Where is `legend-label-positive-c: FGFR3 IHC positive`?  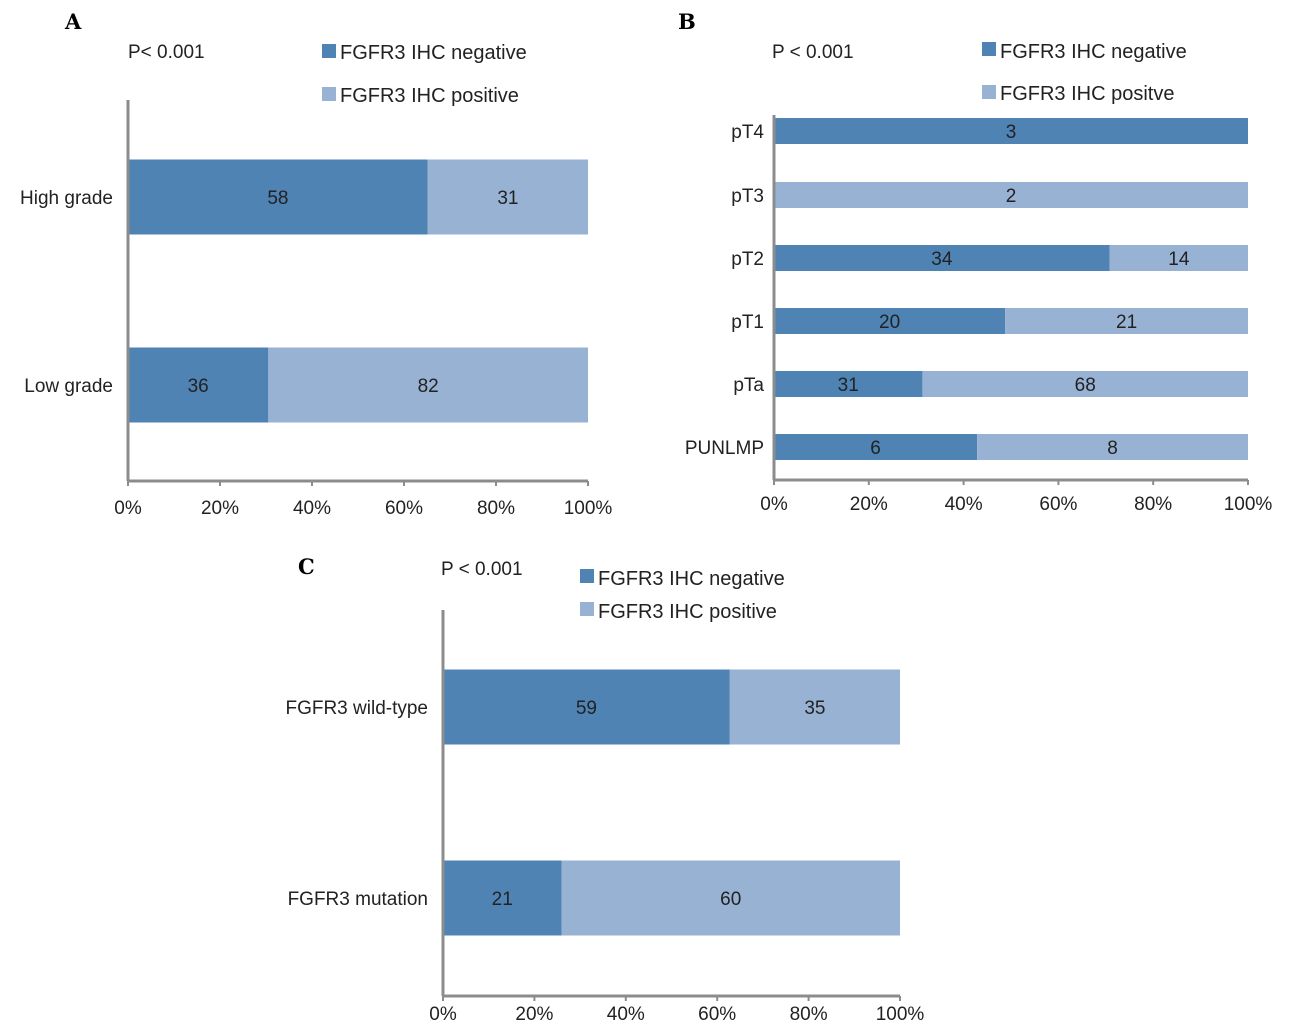
legend-label-positive-c: FGFR3 IHC positive is located at coordinates (687, 612).